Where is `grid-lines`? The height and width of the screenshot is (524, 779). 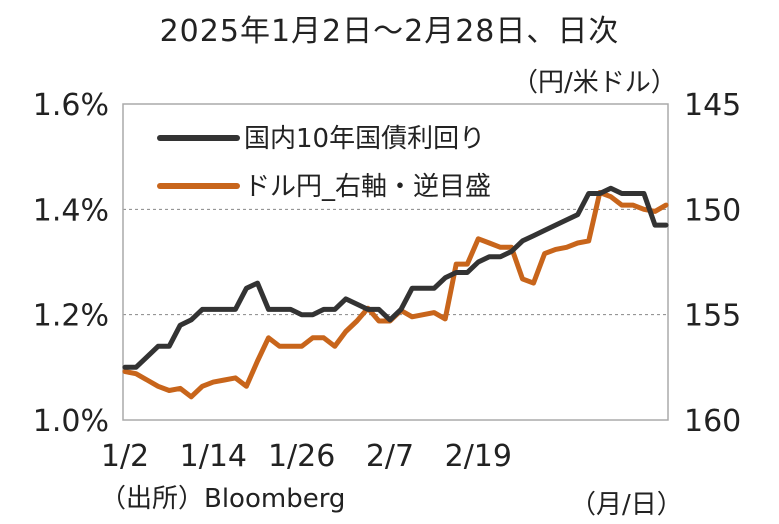 grid-lines is located at coordinates (395, 262).